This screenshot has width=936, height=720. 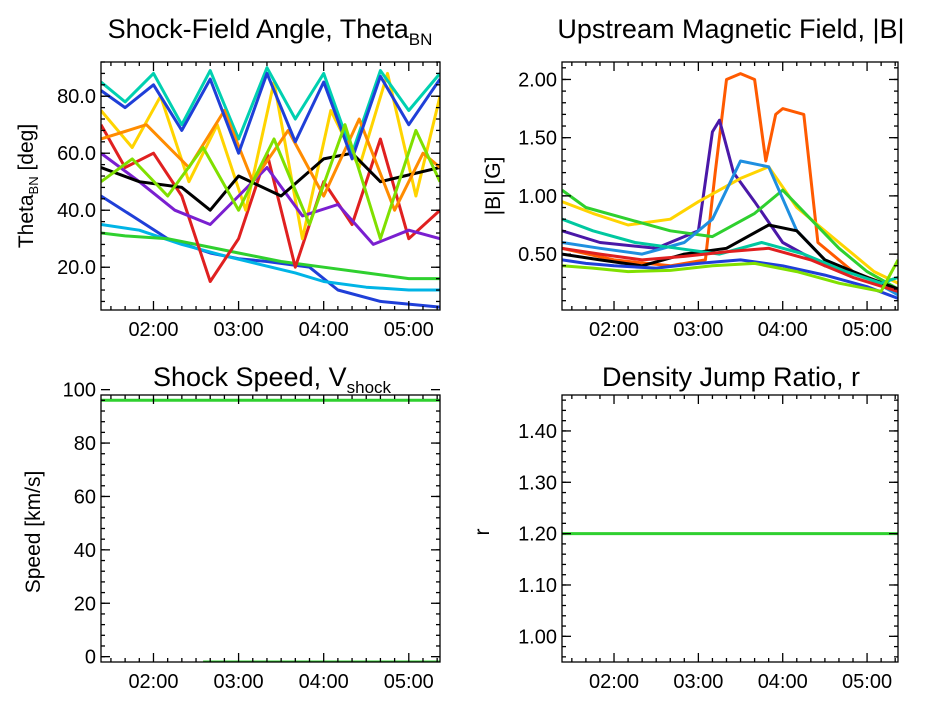 What do you see at coordinates (730, 528) in the screenshot?
I see `plot-frame-ratio` at bounding box center [730, 528].